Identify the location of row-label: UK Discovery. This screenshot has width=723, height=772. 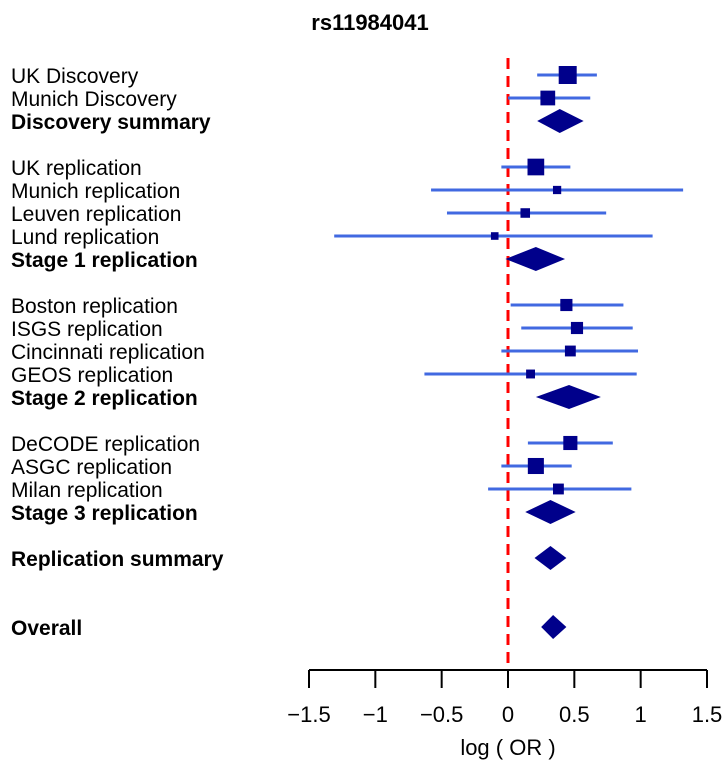
(75, 76).